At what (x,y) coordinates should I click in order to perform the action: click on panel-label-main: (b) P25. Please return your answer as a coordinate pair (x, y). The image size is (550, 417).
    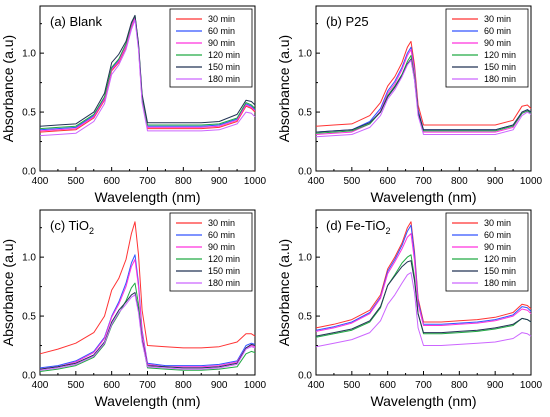
    Looking at the image, I should click on (347, 21).